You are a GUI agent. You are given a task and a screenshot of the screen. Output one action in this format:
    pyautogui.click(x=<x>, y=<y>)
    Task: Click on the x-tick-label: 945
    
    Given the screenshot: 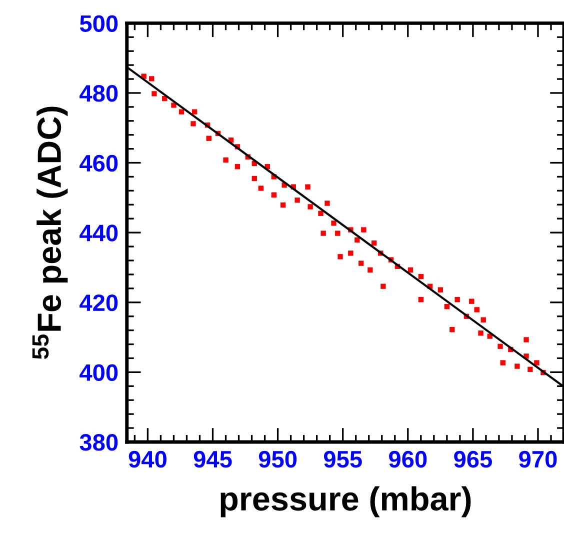 What is the action you would take?
    pyautogui.click(x=213, y=459)
    